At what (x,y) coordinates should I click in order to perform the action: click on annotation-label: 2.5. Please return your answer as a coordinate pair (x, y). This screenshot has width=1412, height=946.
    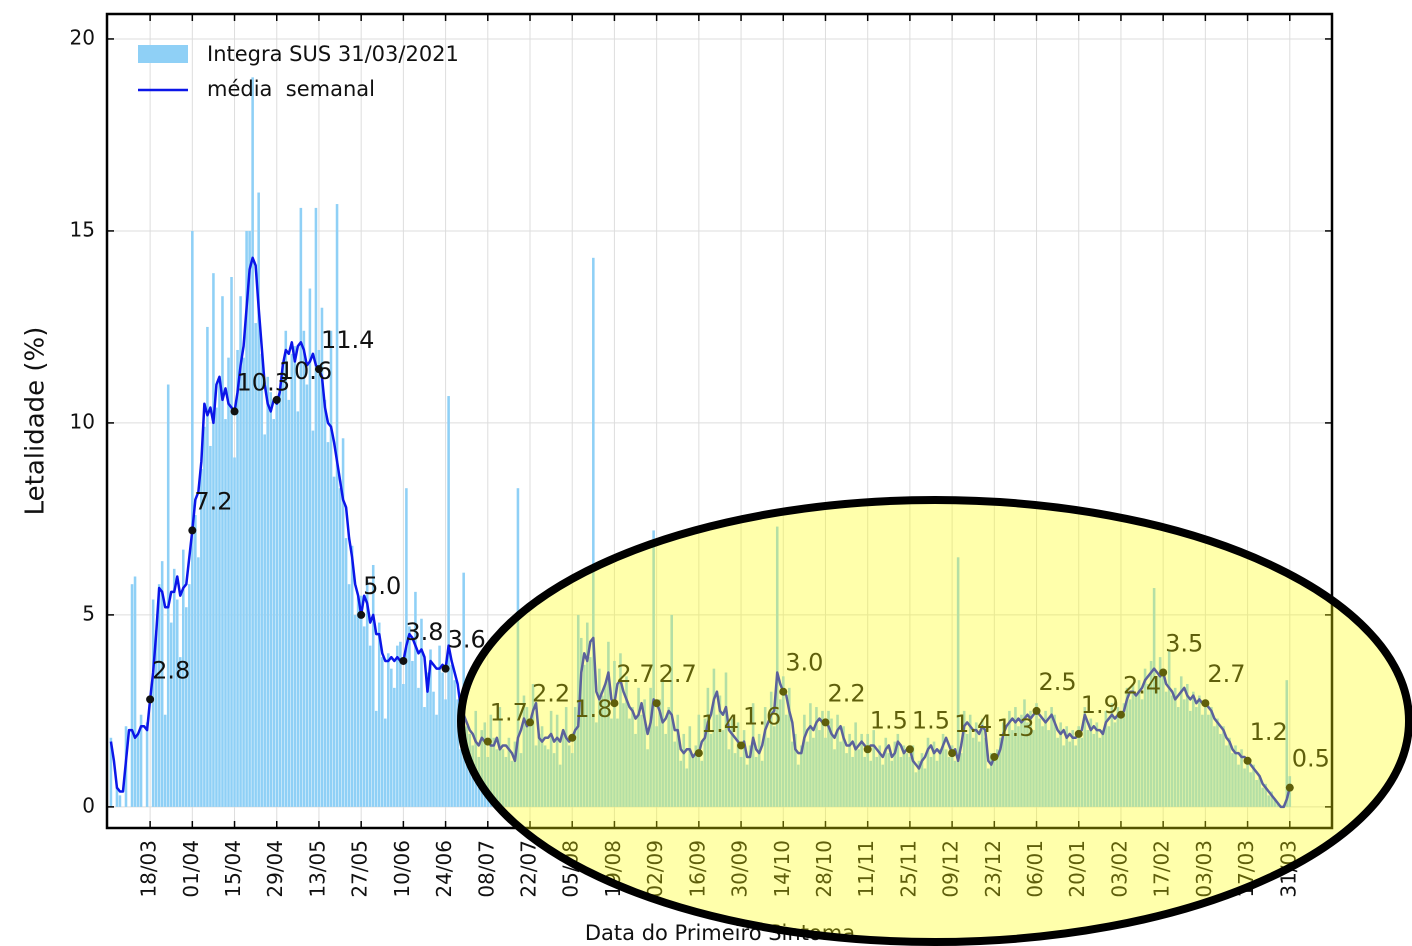
    Looking at the image, I should click on (1058, 682).